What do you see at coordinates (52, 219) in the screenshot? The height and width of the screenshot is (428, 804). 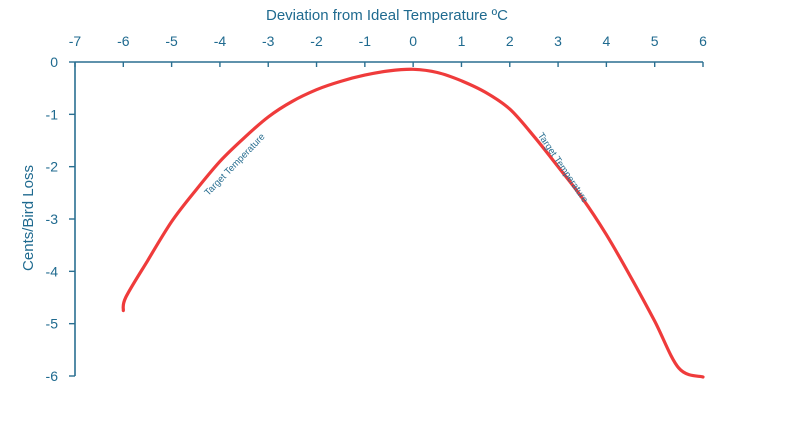 I see `y-tick-label: -3` at bounding box center [52, 219].